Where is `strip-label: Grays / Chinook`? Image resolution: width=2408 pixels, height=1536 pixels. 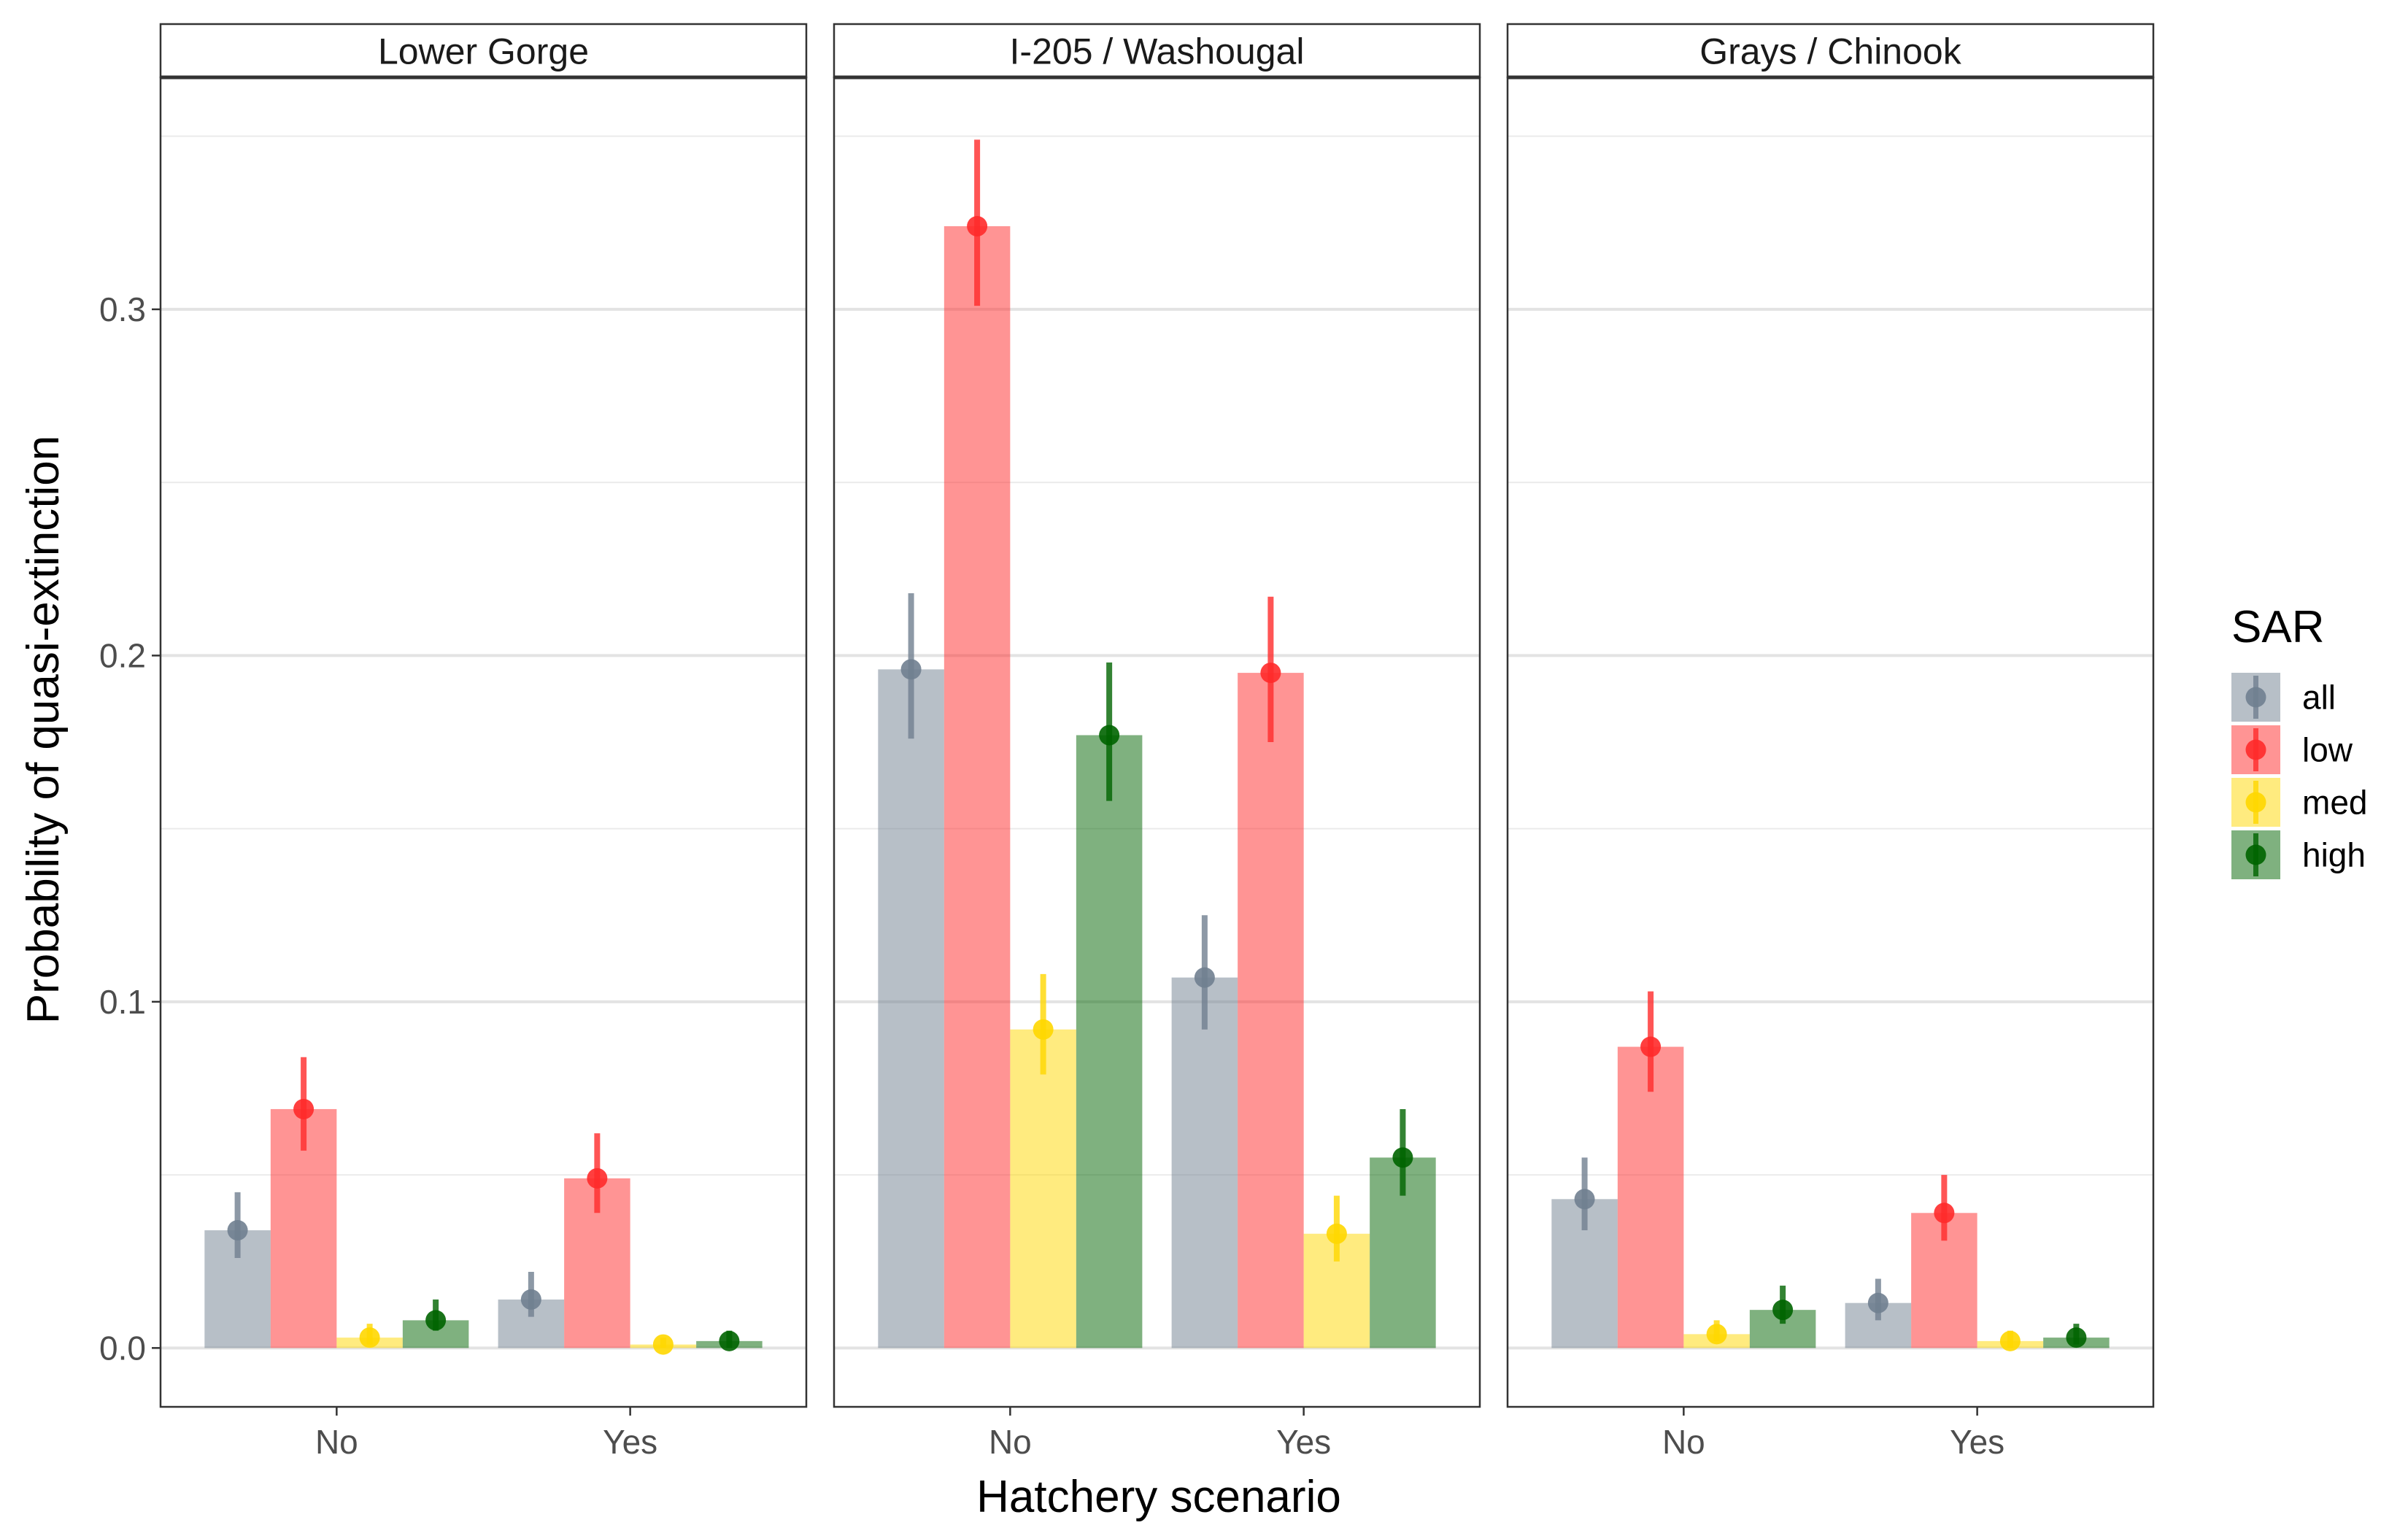
strip-label: Grays / Chinook is located at coordinates (1830, 51).